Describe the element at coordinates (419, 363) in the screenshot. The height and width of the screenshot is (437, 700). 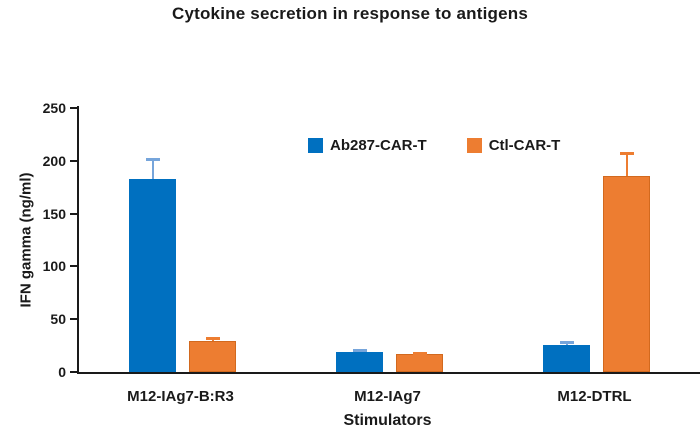
I see `bar-Ctl-CAR-T-M12-IAg7` at that location.